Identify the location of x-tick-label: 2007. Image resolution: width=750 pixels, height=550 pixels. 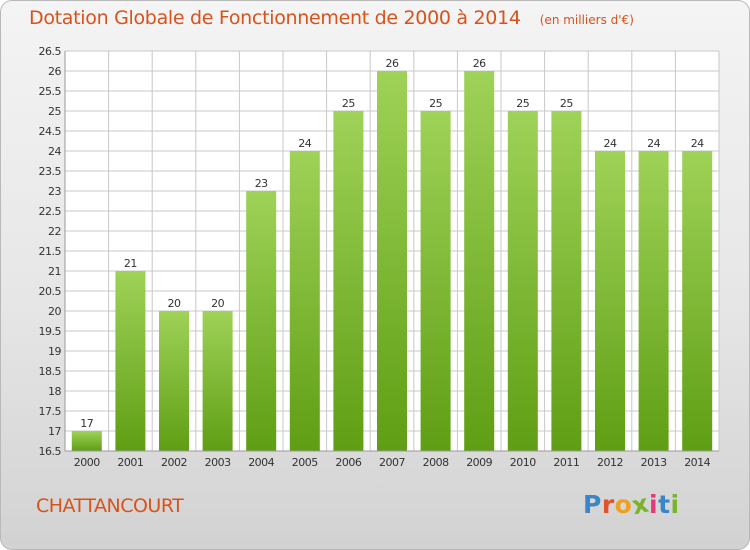
(392, 462).